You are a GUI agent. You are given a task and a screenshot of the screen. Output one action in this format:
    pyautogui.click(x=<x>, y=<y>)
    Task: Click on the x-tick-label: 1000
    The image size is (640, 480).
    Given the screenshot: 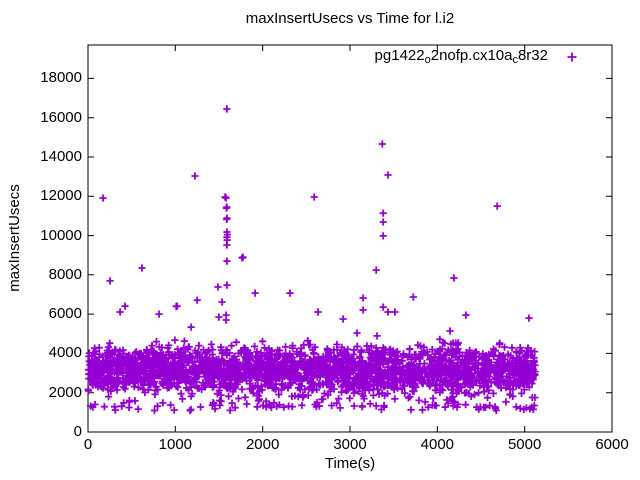 What is the action you would take?
    pyautogui.click(x=175, y=444)
    